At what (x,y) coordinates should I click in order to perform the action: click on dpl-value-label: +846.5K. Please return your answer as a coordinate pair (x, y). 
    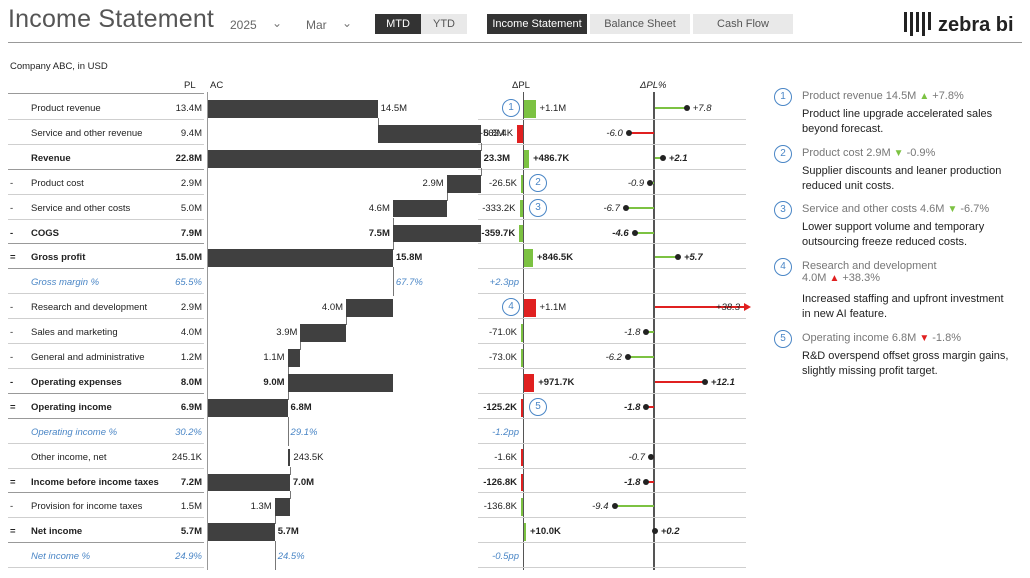
    Looking at the image, I should click on (555, 258).